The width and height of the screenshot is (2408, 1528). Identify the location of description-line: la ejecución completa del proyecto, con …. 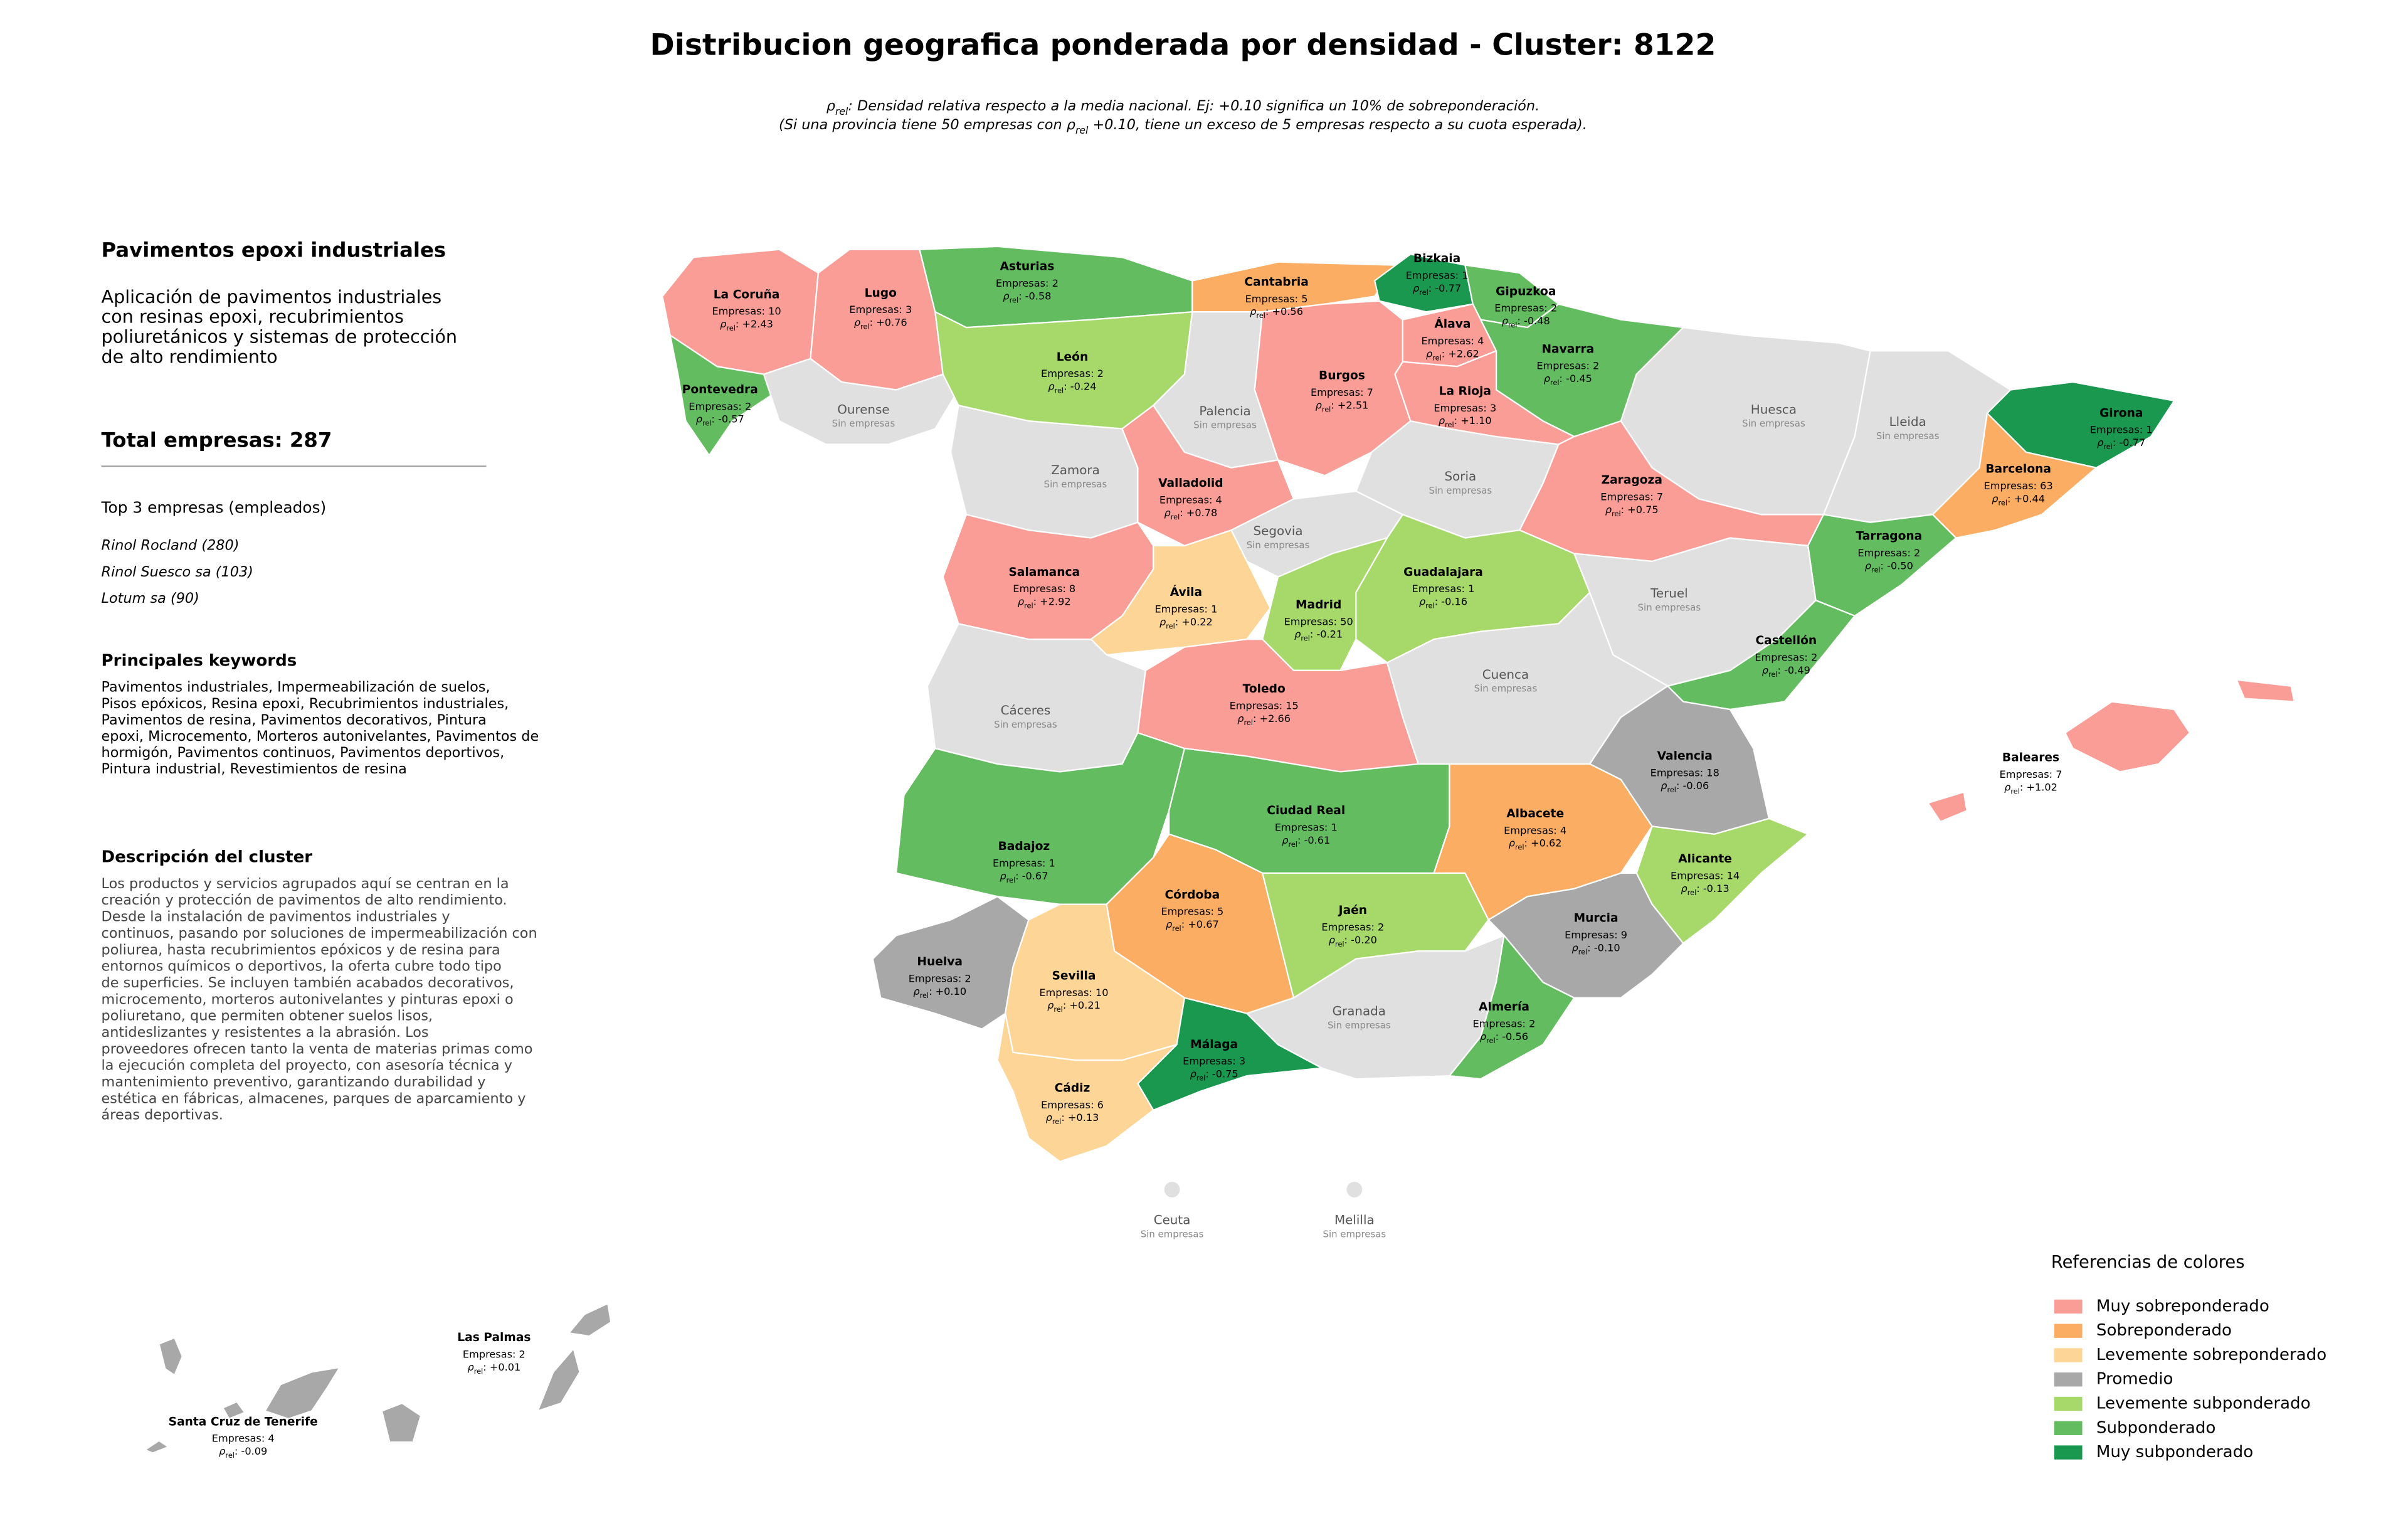
(307, 1066).